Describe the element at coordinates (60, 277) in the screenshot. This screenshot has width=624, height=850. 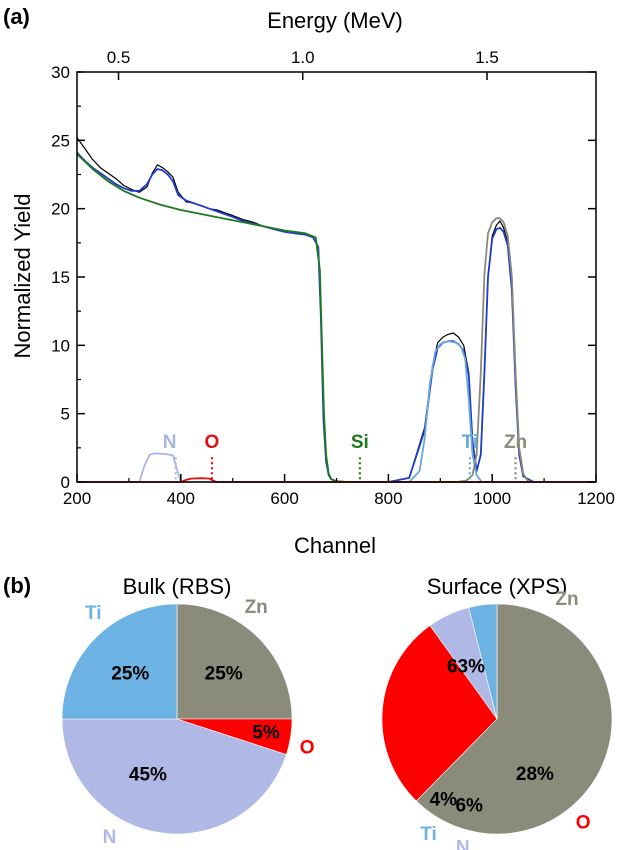
I see `y-tick-label: 15` at that location.